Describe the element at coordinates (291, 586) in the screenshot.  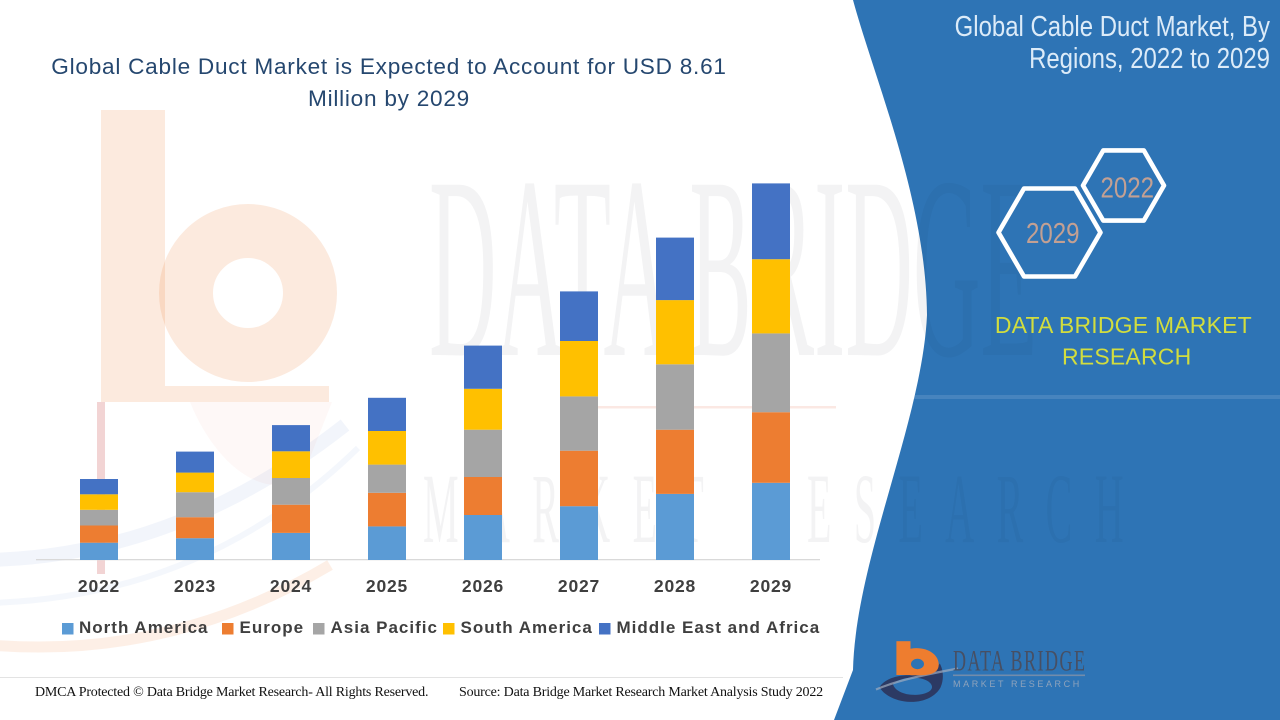
I see `svg-text: 2024` at that location.